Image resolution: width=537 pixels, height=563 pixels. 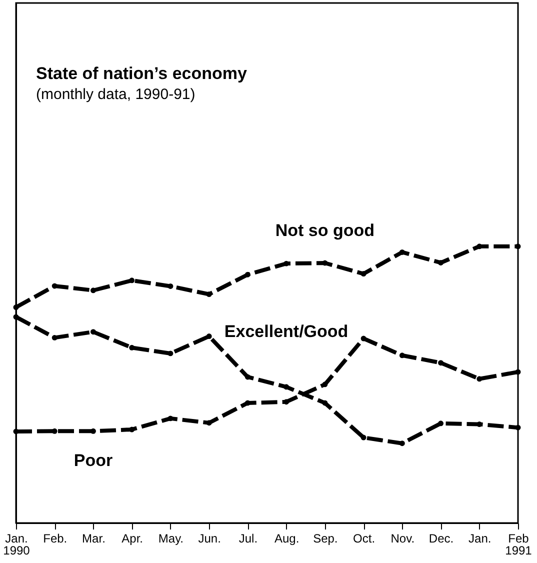 I want to click on x-tick-label: Jun., so click(x=209, y=539).